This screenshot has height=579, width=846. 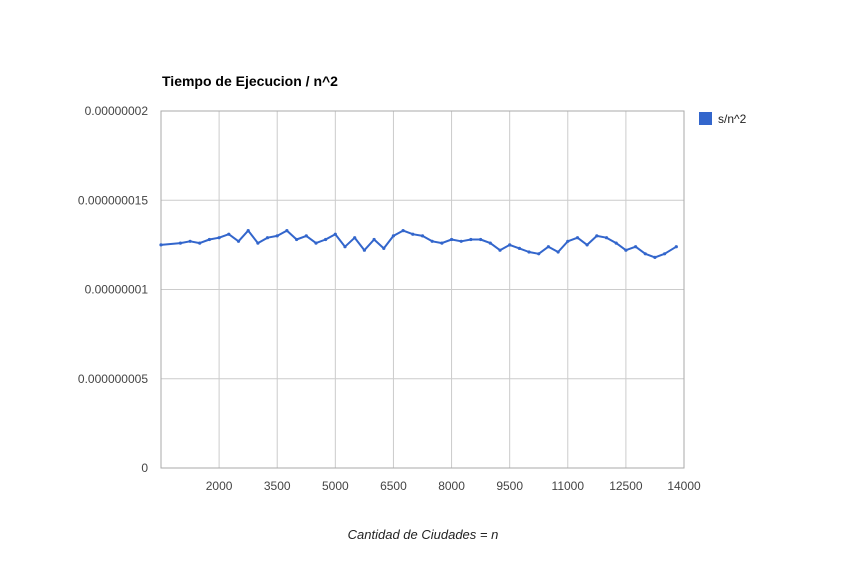 I want to click on series-group, so click(x=418, y=244).